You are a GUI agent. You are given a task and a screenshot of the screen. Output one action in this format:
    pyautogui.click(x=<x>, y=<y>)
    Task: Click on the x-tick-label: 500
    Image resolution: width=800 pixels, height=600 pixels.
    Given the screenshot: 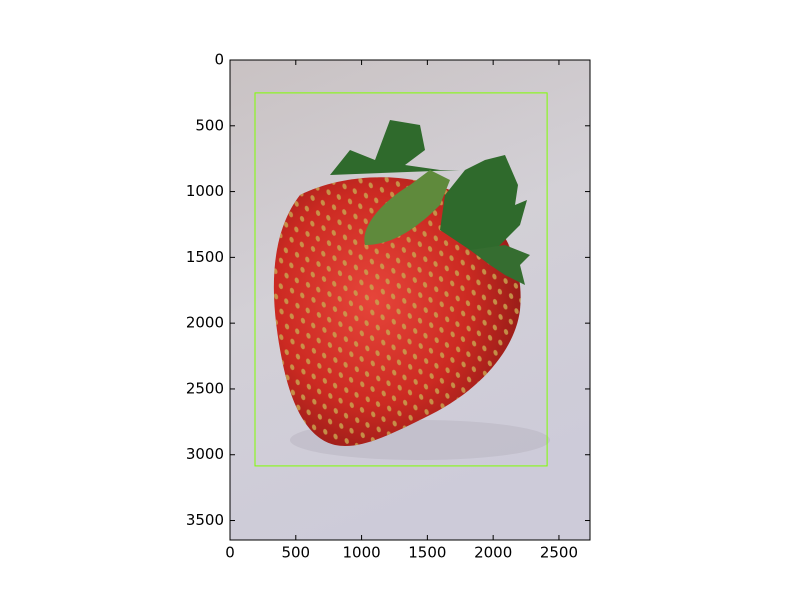 What is the action you would take?
    pyautogui.click(x=295, y=553)
    